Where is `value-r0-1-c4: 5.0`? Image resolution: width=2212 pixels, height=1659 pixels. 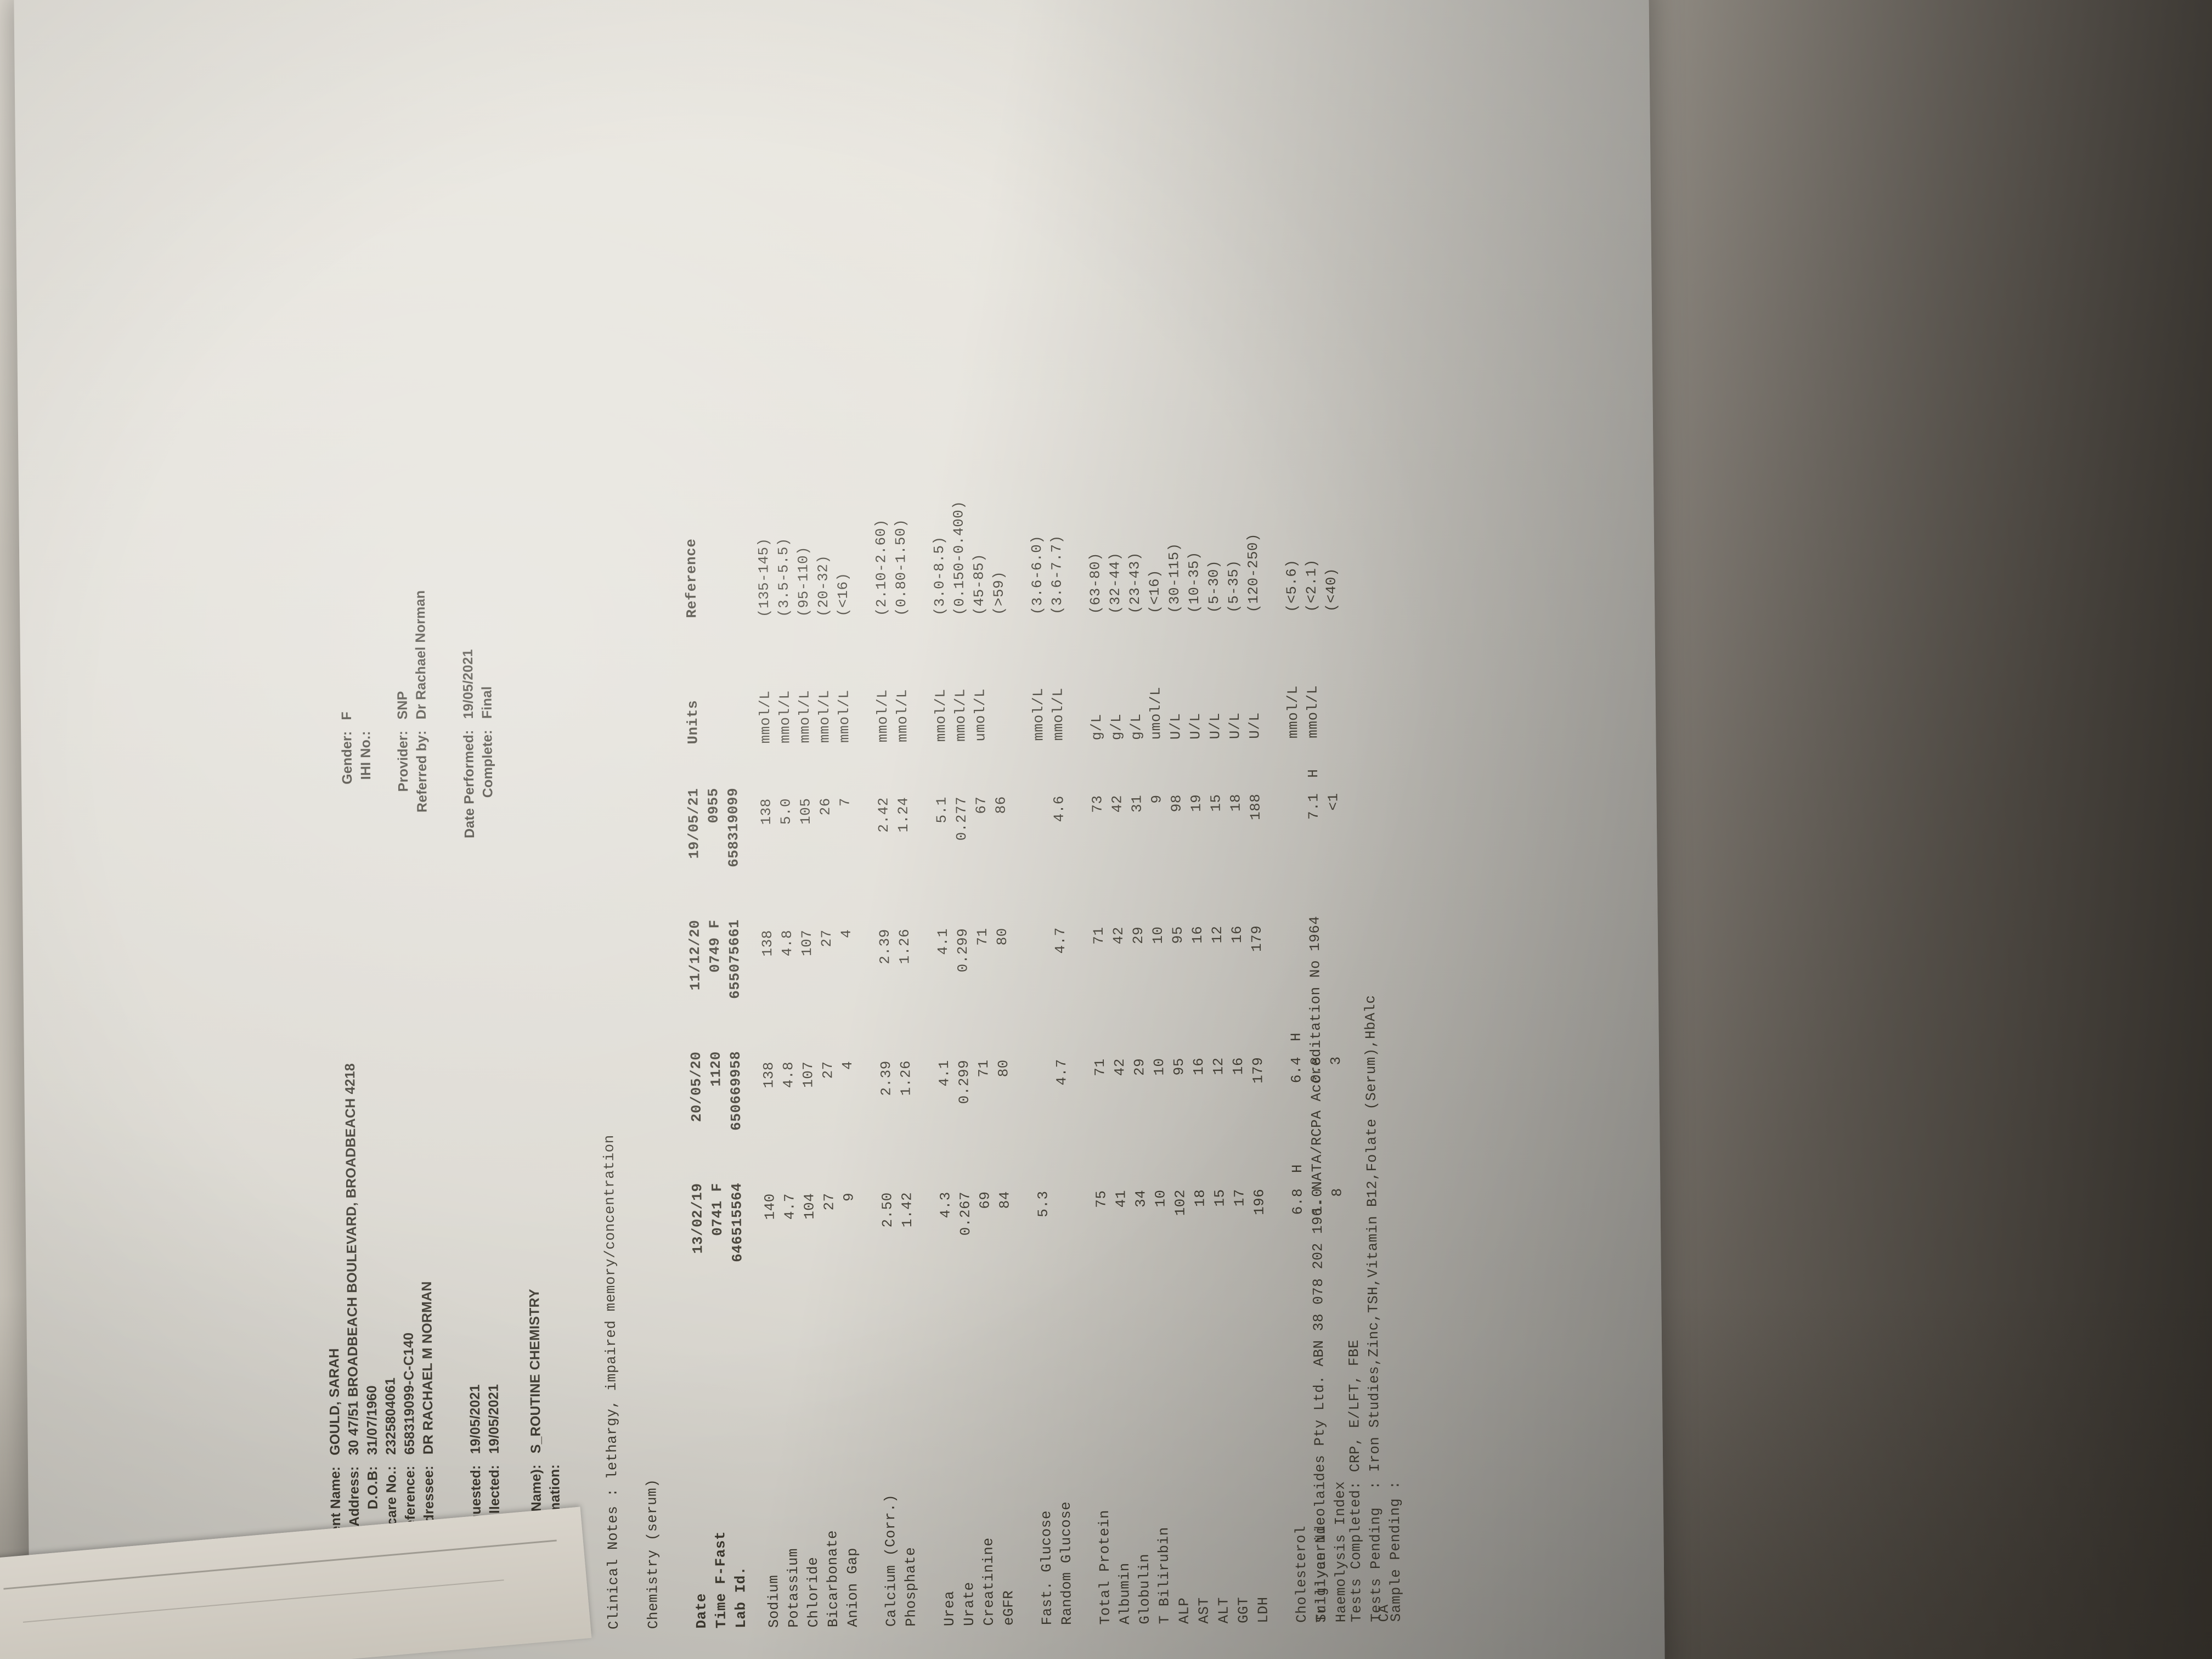 value-r0-1-c4: 5.0 is located at coordinates (785, 811).